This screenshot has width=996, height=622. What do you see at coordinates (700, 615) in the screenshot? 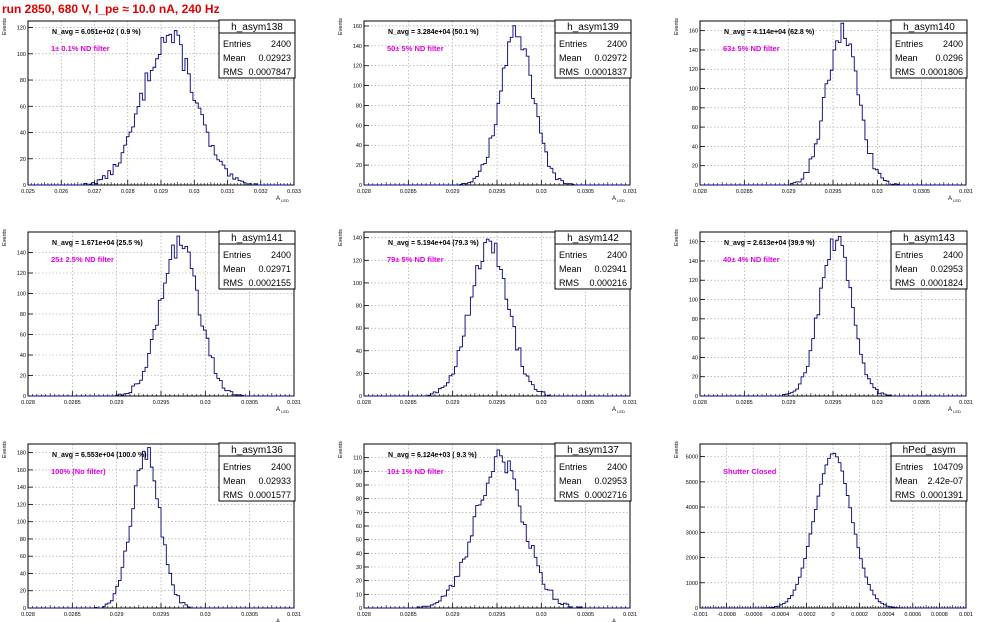
I see `x-tick-label: -0.001` at bounding box center [700, 615].